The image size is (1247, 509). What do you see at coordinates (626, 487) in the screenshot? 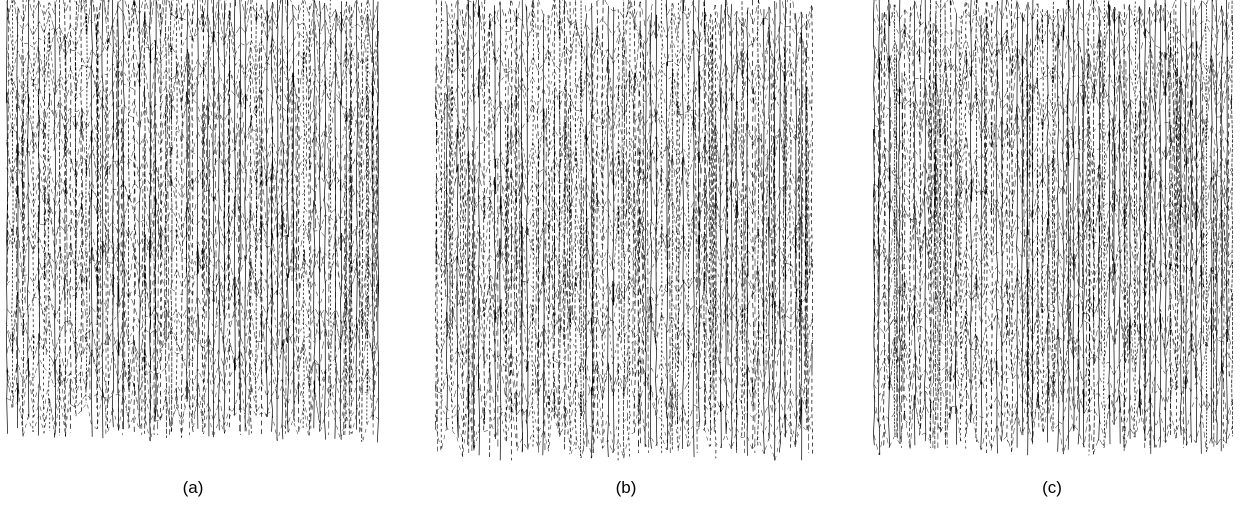
I see `caption-b: (b)` at bounding box center [626, 487].